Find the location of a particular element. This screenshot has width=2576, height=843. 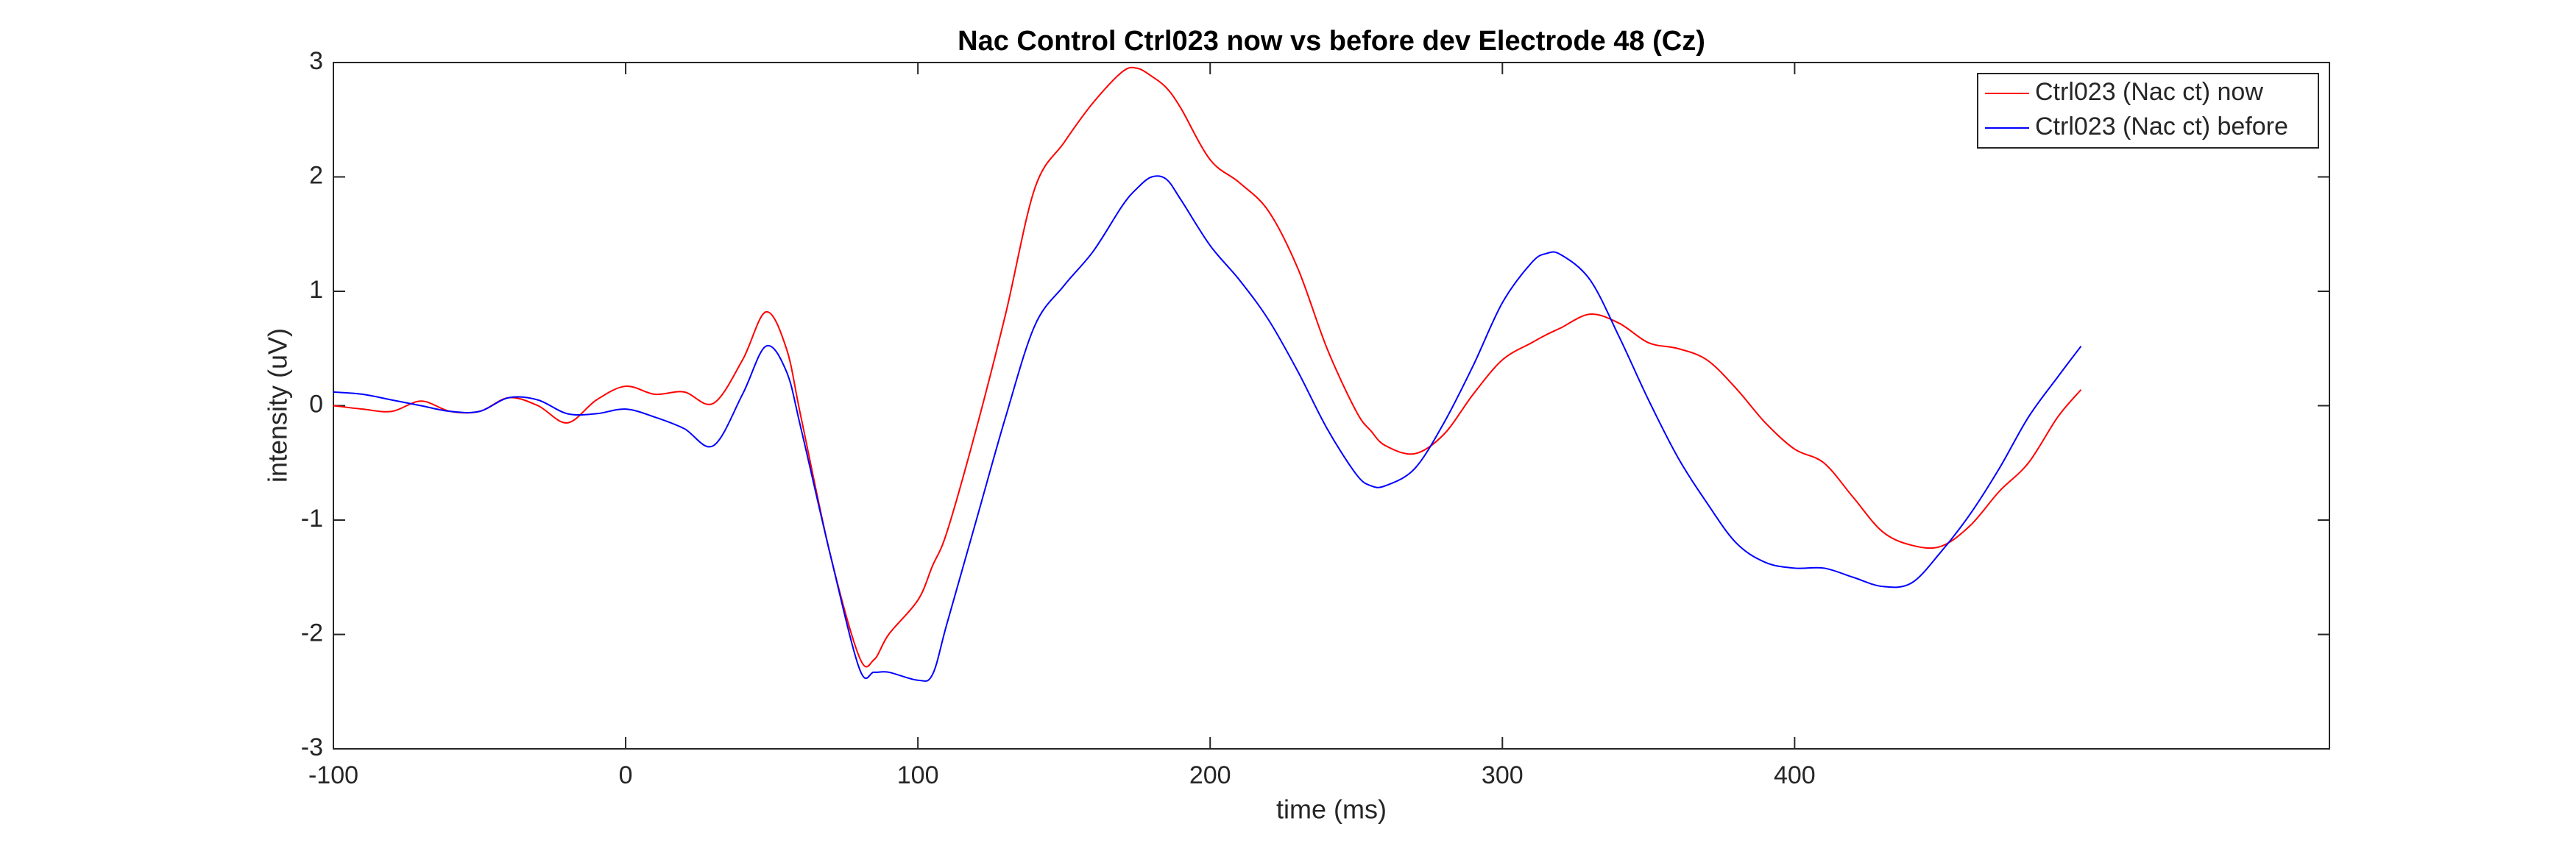

y-tick-label: 3 is located at coordinates (316, 61).